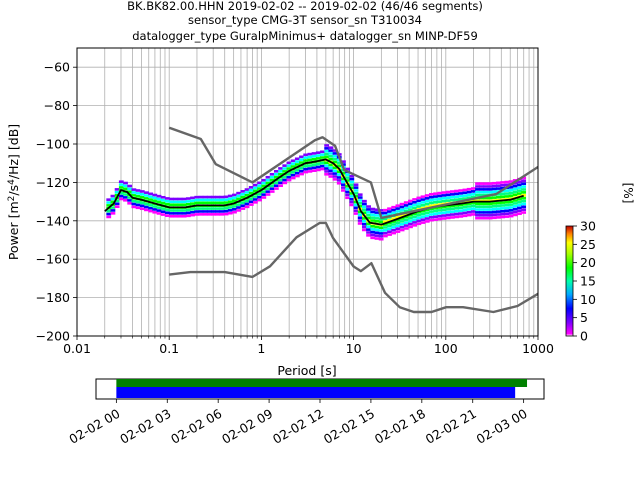 This screenshot has height=480, width=640. I want to click on y-tick-label: −140, so click(53, 220).